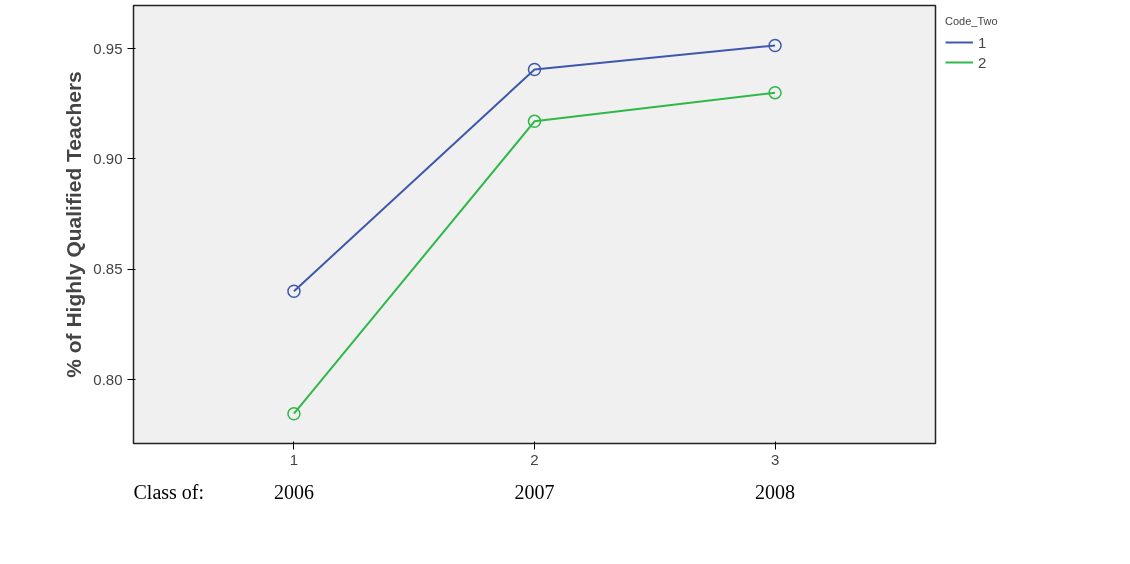 Image resolution: width=1130 pixels, height=564 pixels. Describe the element at coordinates (108, 379) in the screenshot. I see `y-tick-label: 0.80` at that location.